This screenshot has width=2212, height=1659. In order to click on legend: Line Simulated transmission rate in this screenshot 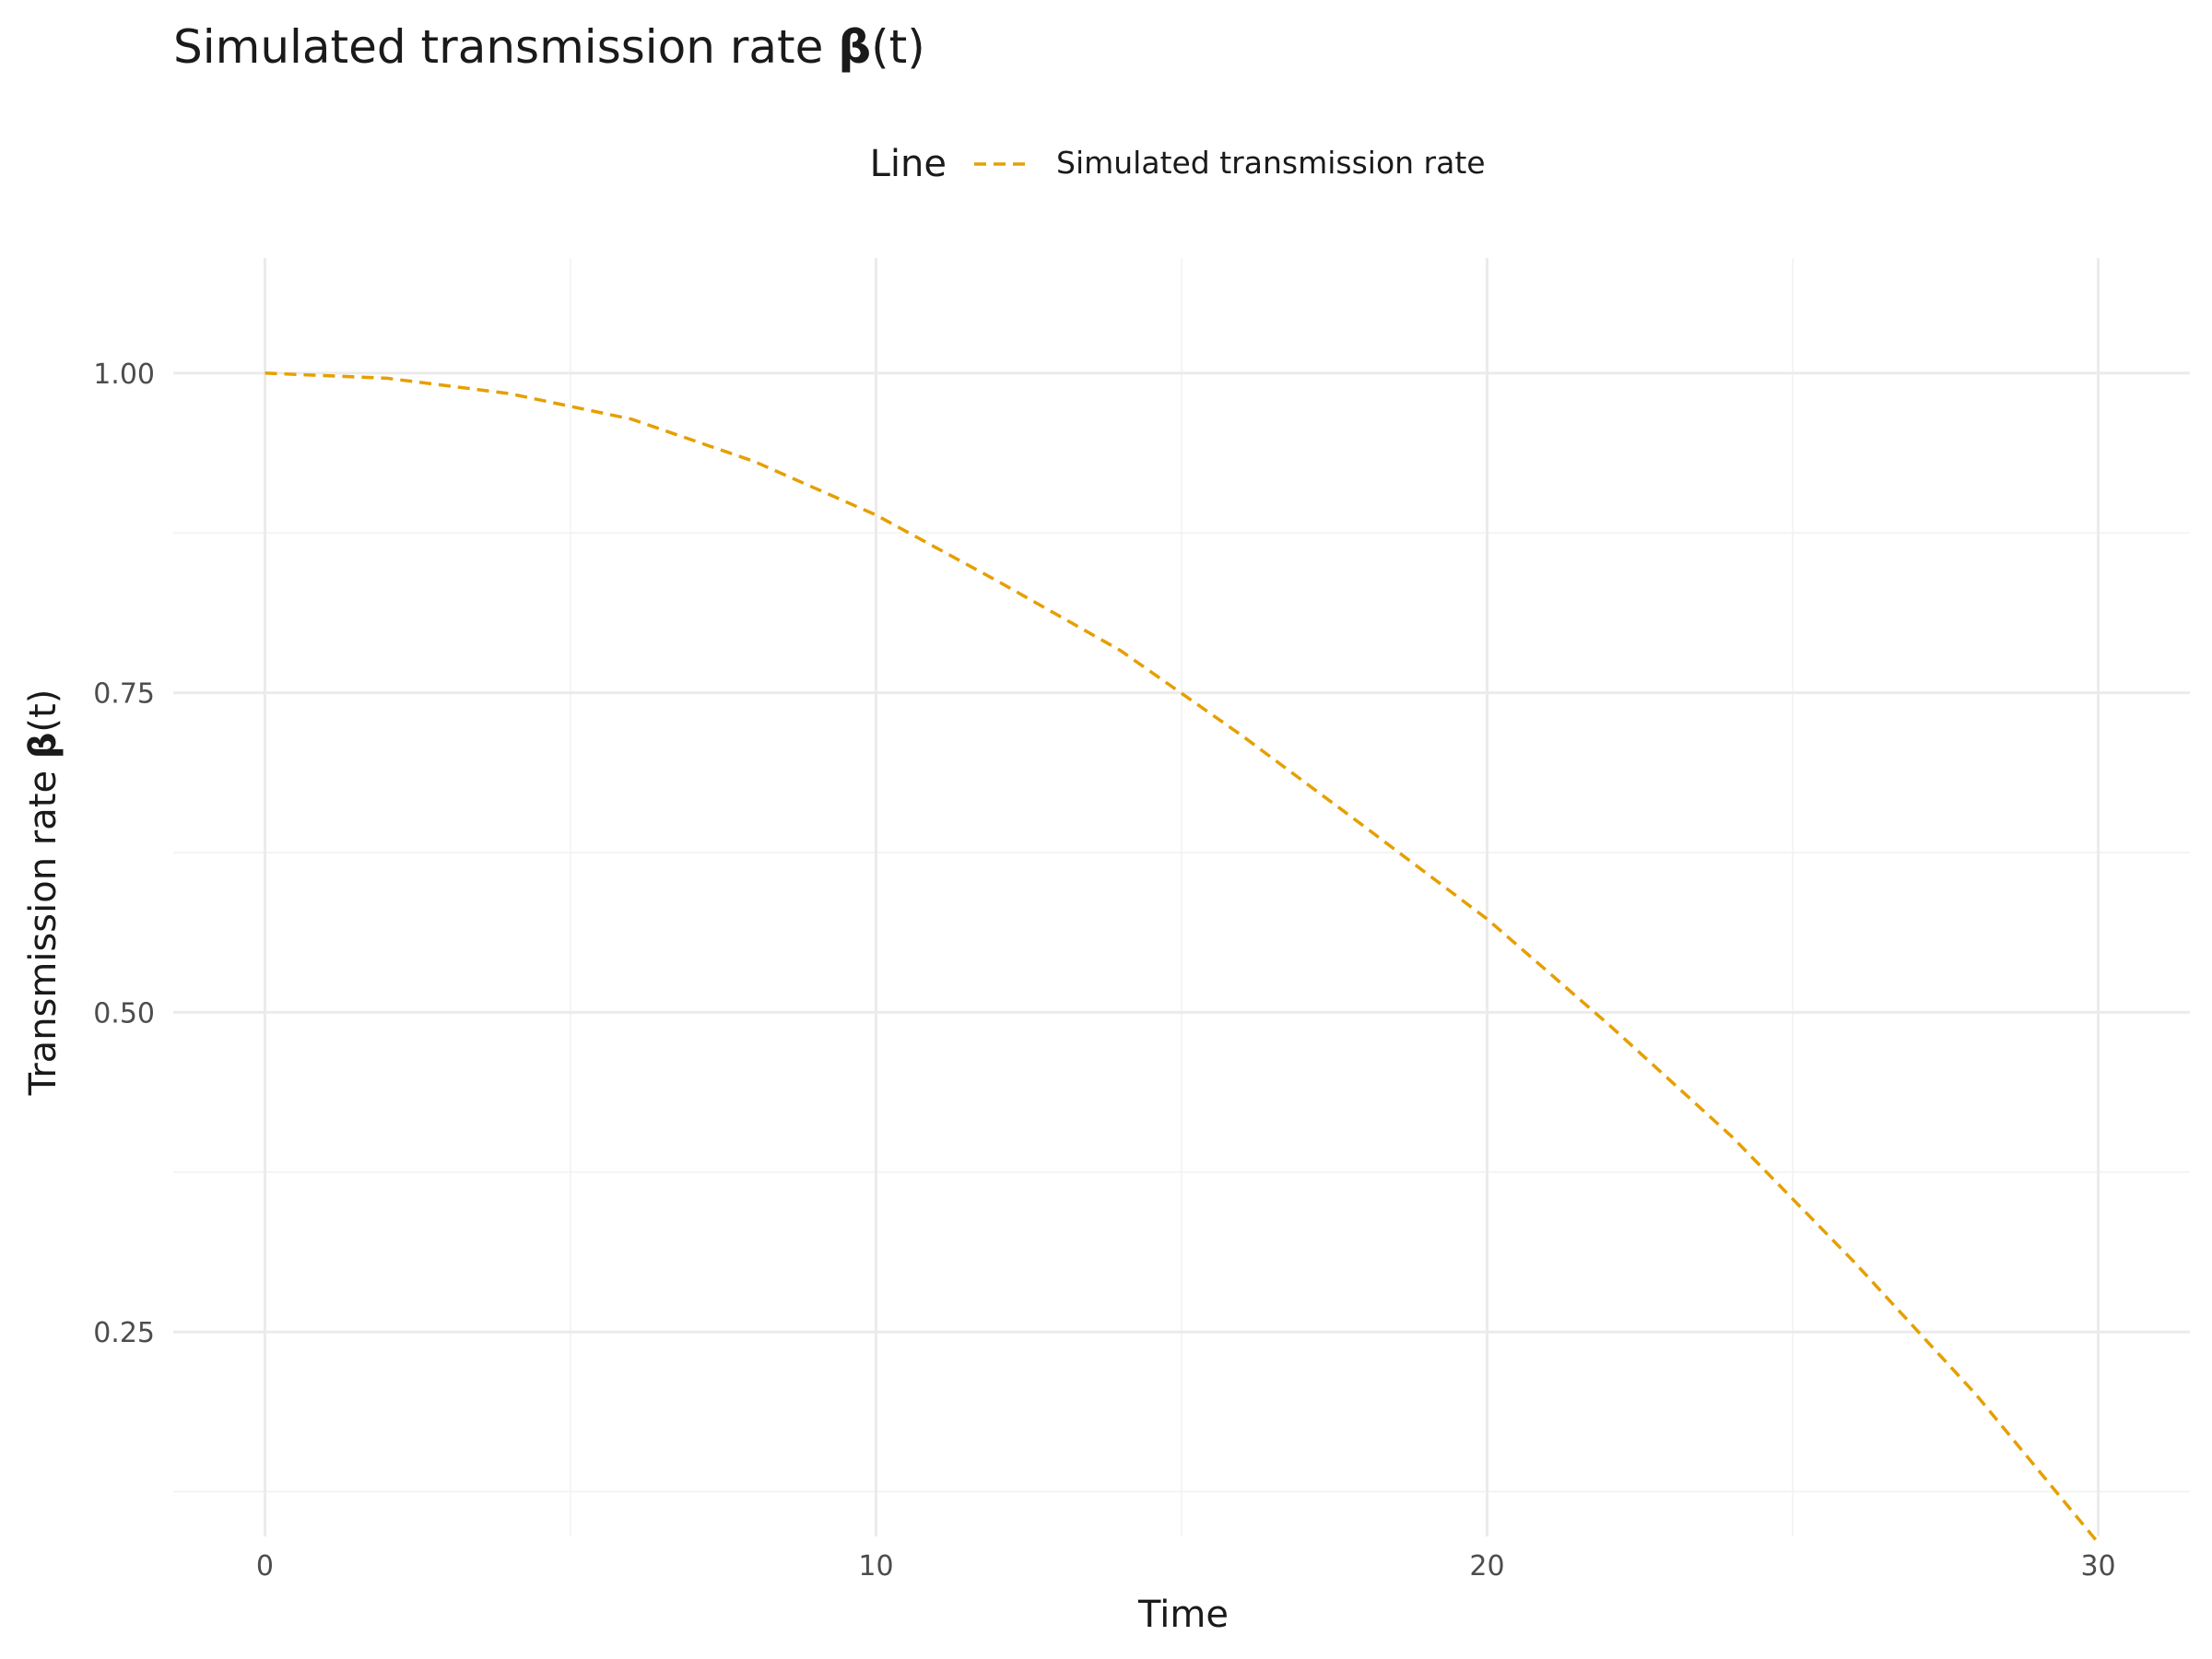, I will do `click(1178, 164)`.